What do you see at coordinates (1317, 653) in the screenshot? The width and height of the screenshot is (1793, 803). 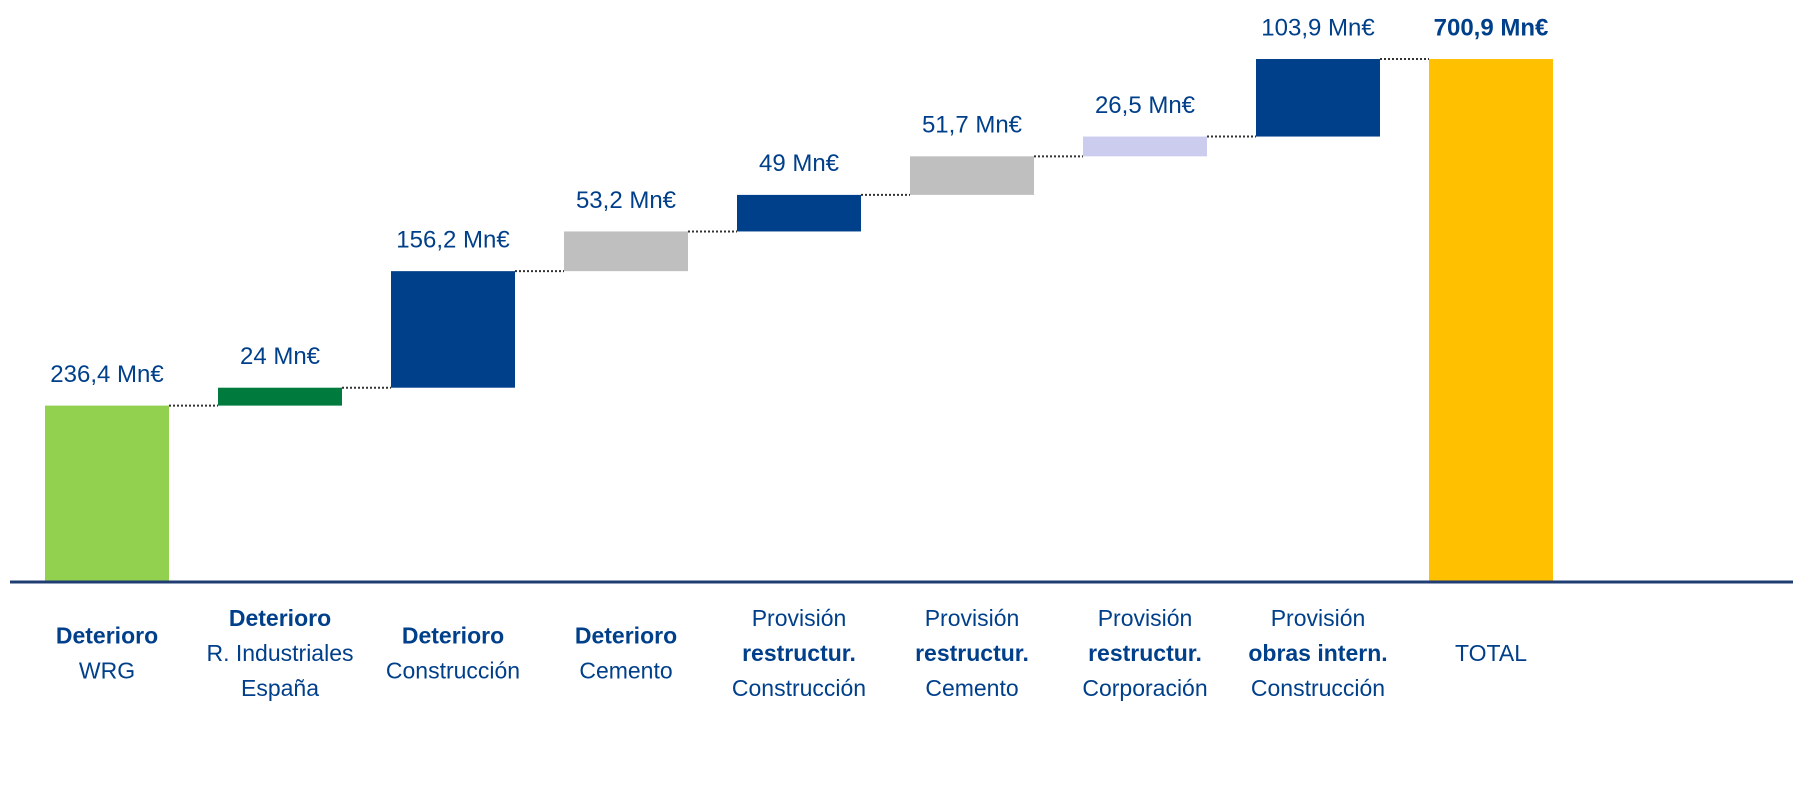 I see `x-tick-label: obras intern.` at bounding box center [1317, 653].